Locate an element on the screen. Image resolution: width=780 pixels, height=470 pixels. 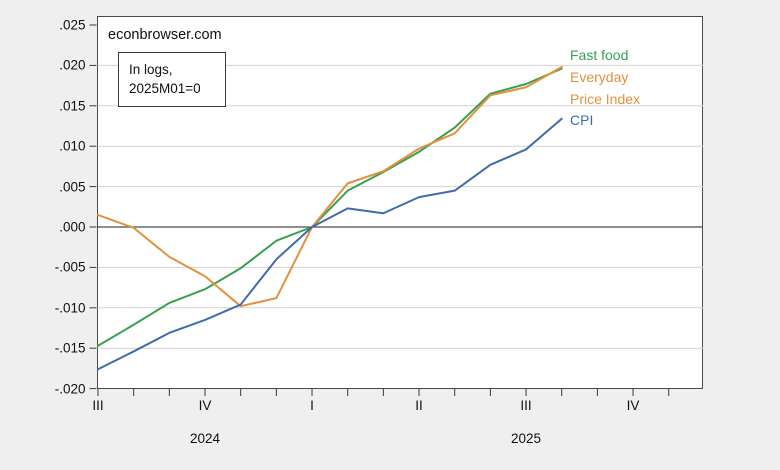
y-axis-label: -.020 is located at coordinates (70, 389).